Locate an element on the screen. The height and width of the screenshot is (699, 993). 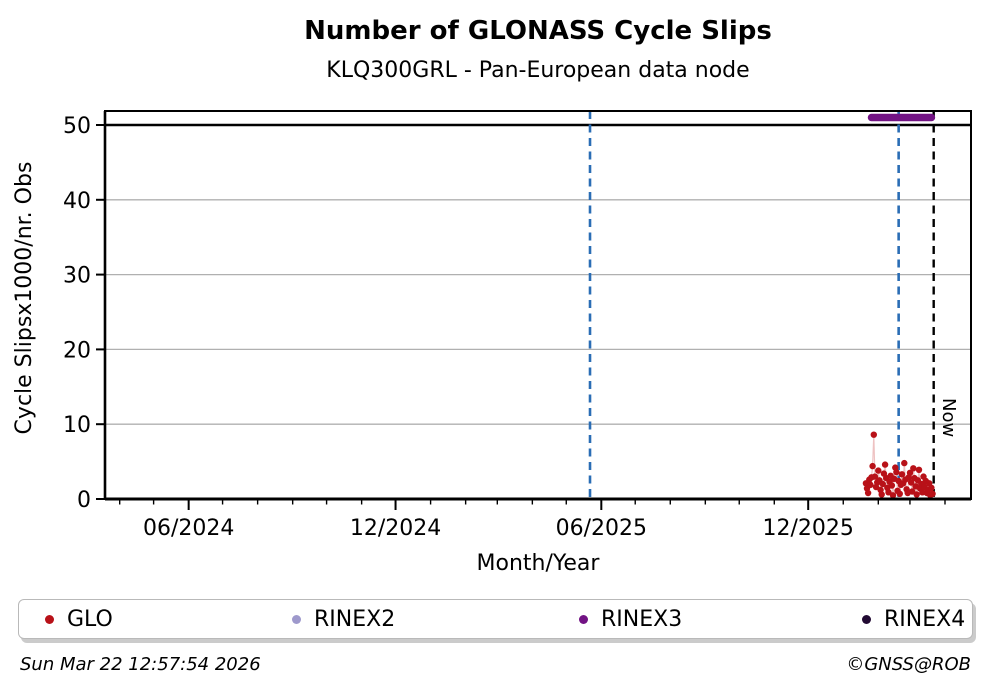
x-tick-label: 12/2024 is located at coordinates (395, 528).